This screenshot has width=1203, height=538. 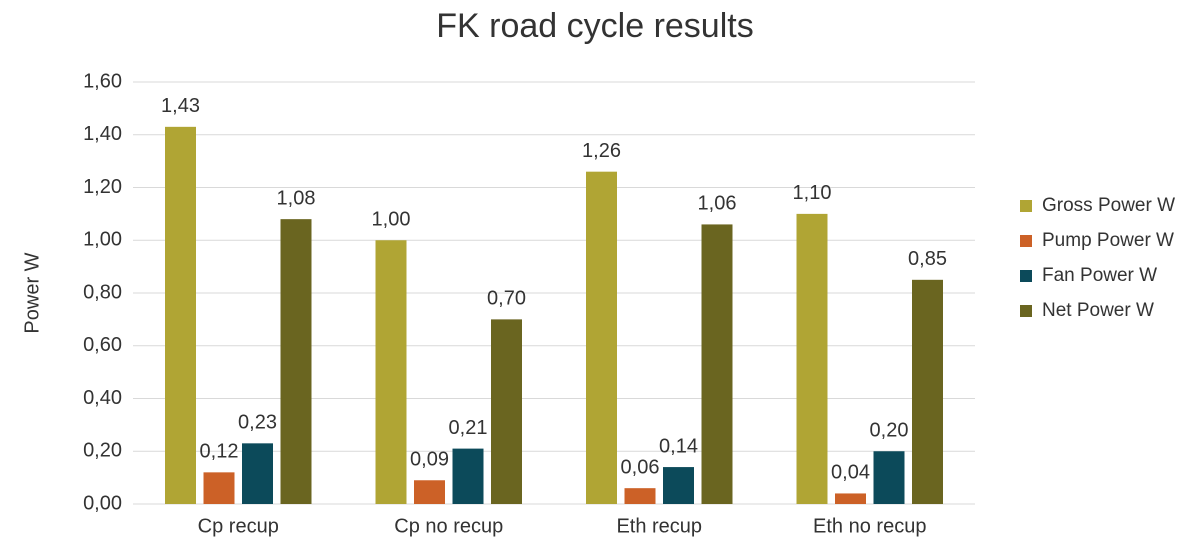 I want to click on legend-label: Net Power W, so click(x=1098, y=310).